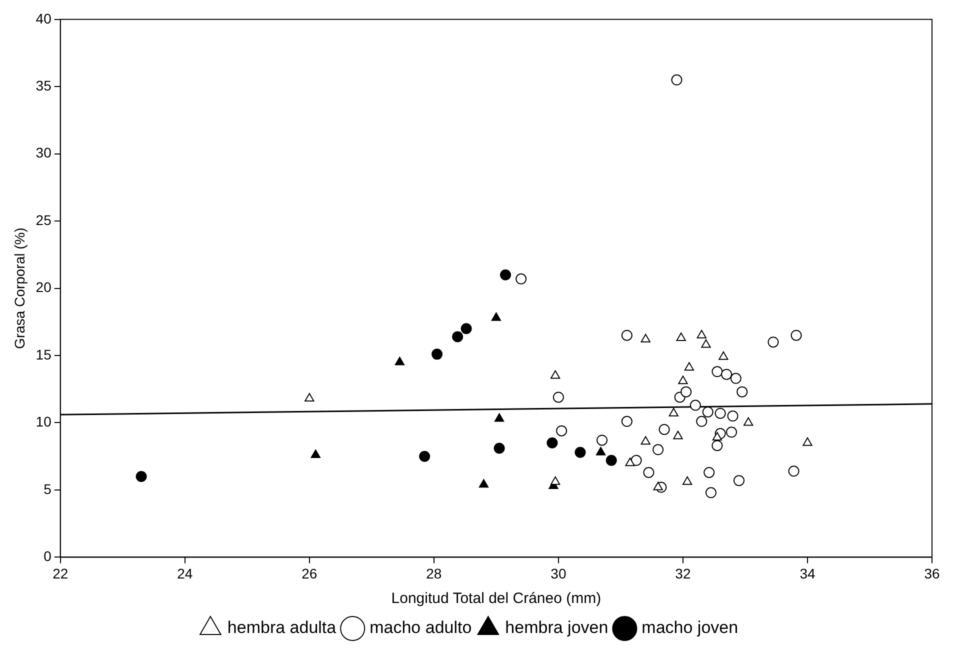 This screenshot has width=960, height=655. Describe the element at coordinates (496, 599) in the screenshot. I see `x-axis-title: Longitud Total del Cráneo (mm)` at that location.